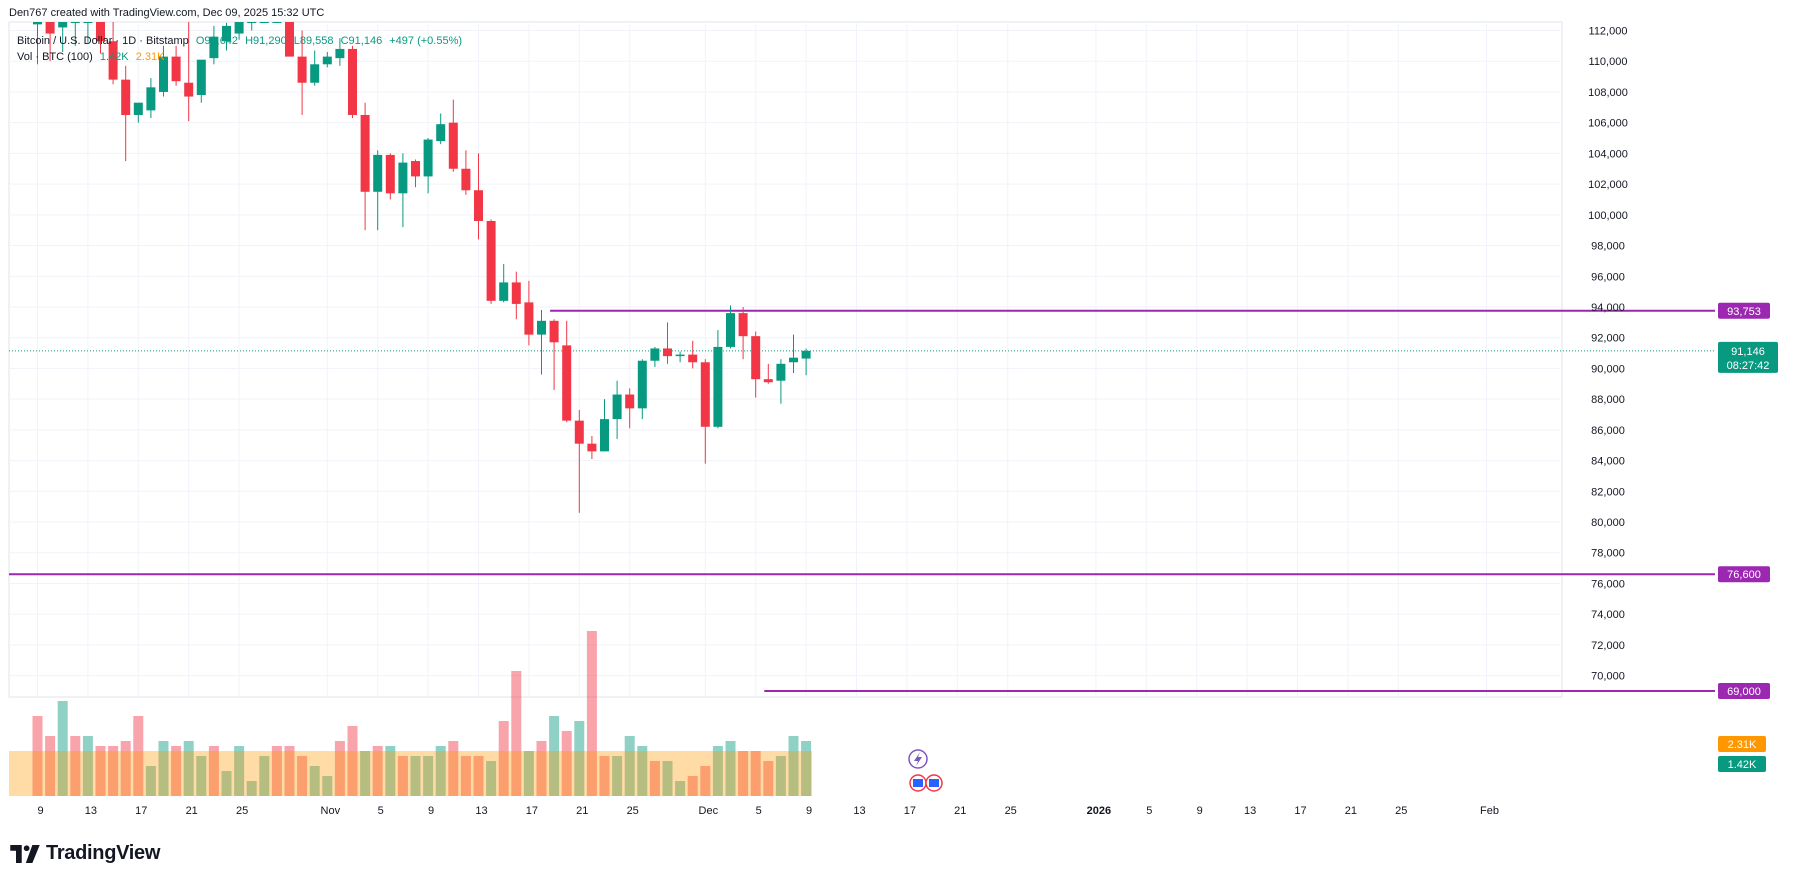  I want to click on volume-tag, so click(1742, 764).